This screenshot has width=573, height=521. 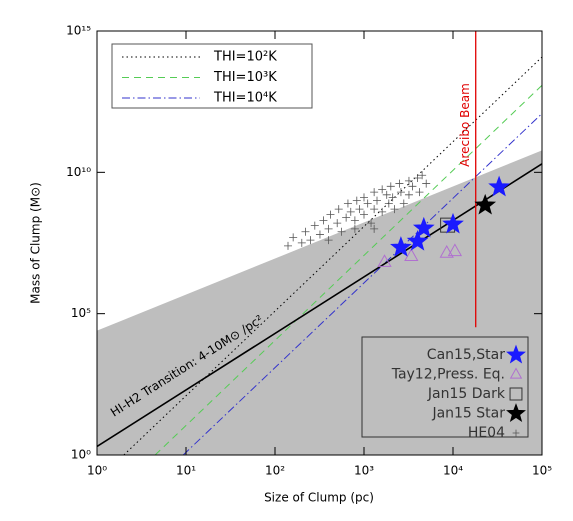 I want to click on x-tick-label: 10³, so click(x=364, y=471).